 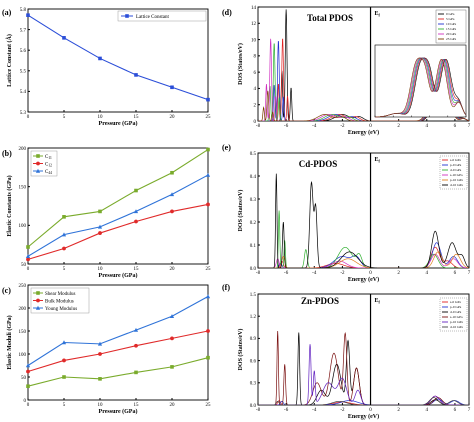 What do you see at coordinates (451, 39) in the screenshot?
I see `legend-label: 25 GPa` at bounding box center [451, 39].